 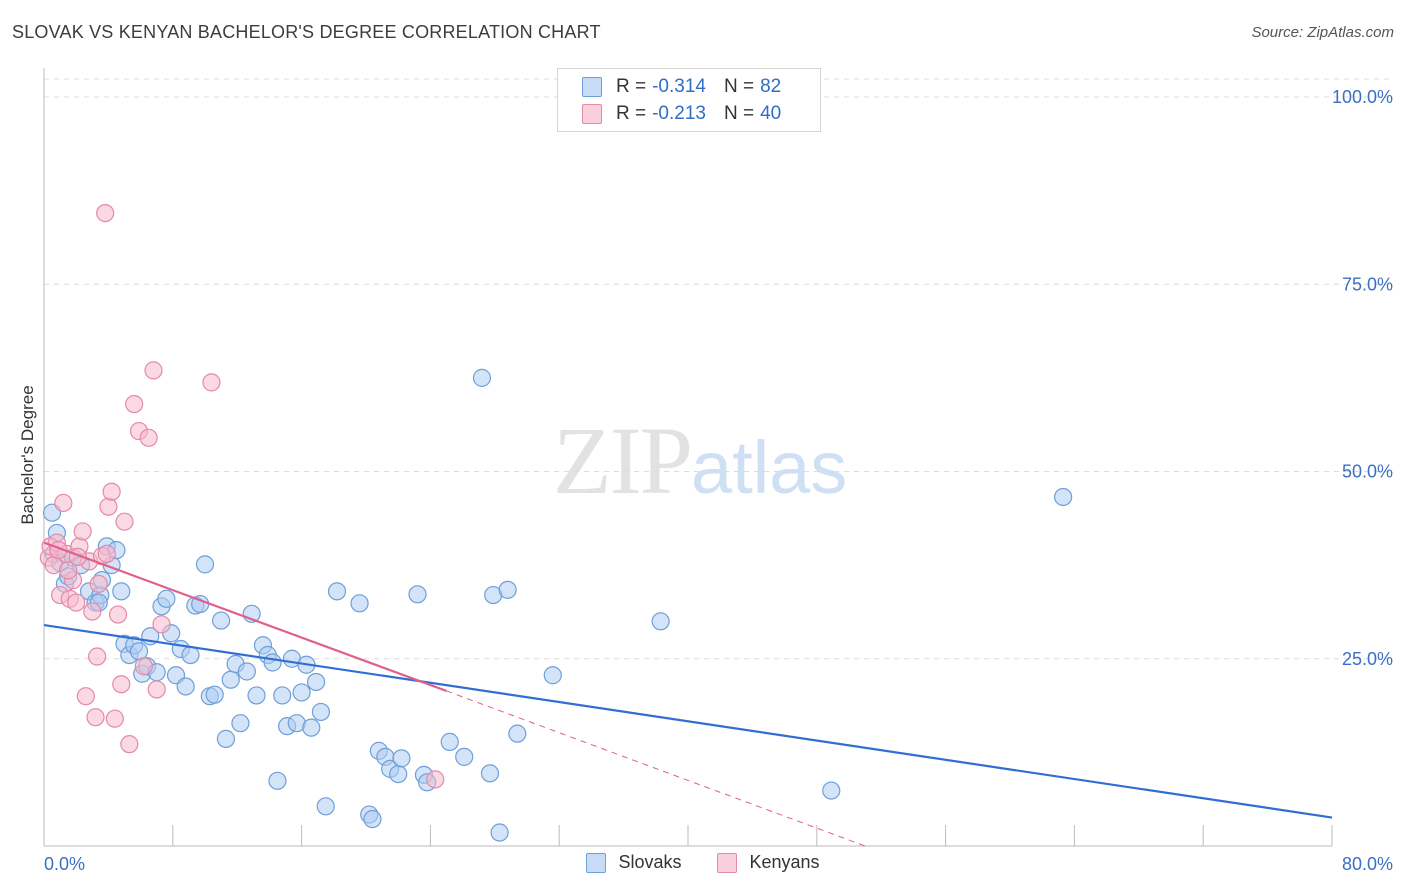 What do you see at coordinates (592, 114) in the screenshot?
I see `legend-swatch-kenyans` at bounding box center [592, 114].